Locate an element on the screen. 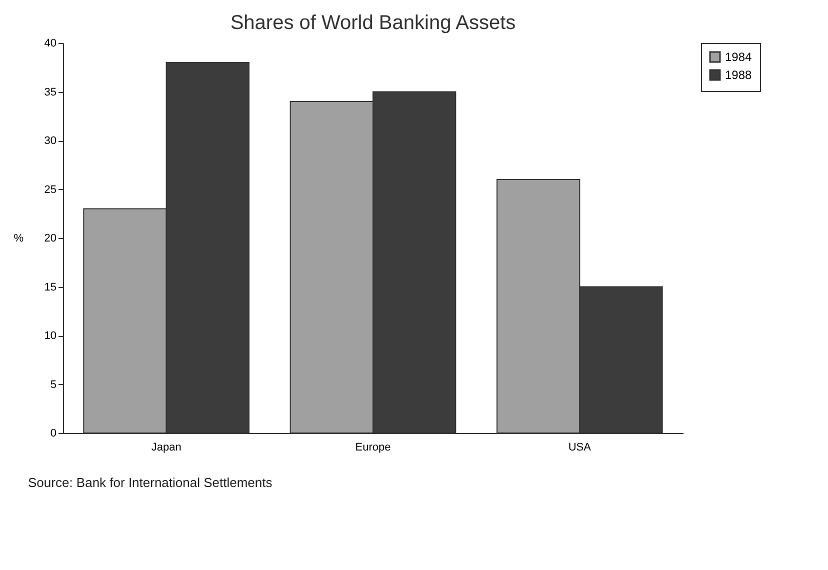 The width and height of the screenshot is (828, 570). y-tick-label: 0 is located at coordinates (53, 434).